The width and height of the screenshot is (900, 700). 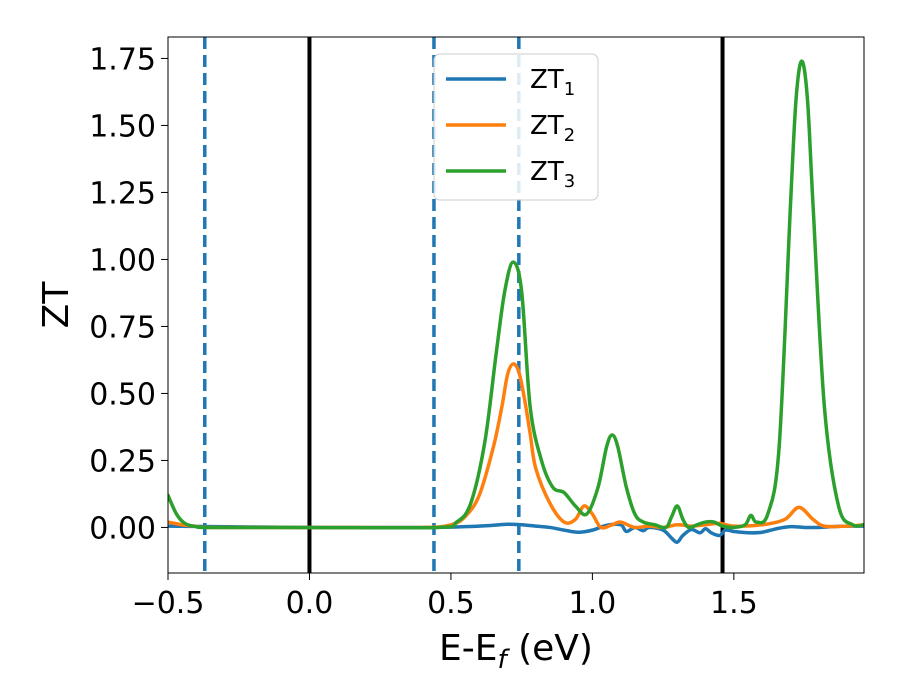 I want to click on y-tick-label: 0.75, so click(x=122, y=327).